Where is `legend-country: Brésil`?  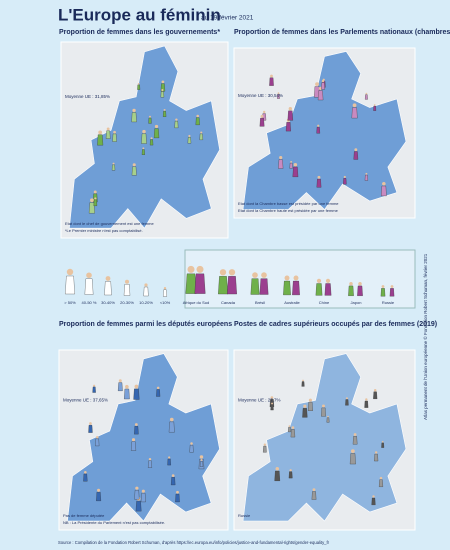 legend-country: Brésil is located at coordinates (260, 302).